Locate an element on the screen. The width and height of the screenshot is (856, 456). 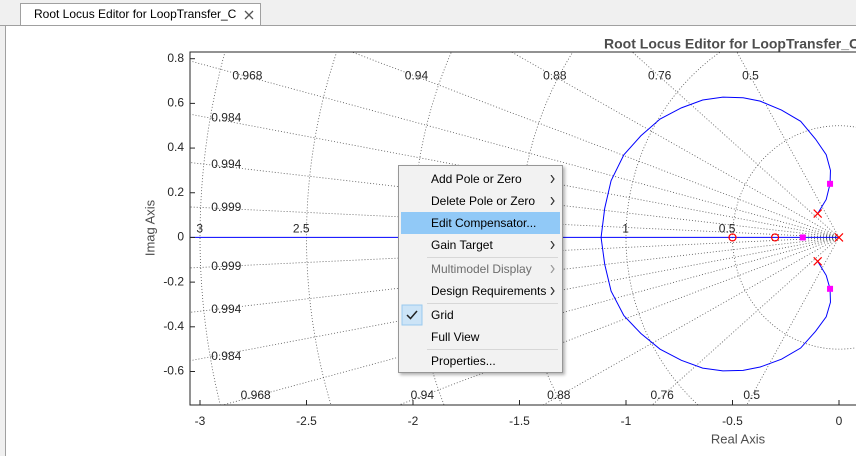
menu-item: Gain Target is located at coordinates (480, 245).